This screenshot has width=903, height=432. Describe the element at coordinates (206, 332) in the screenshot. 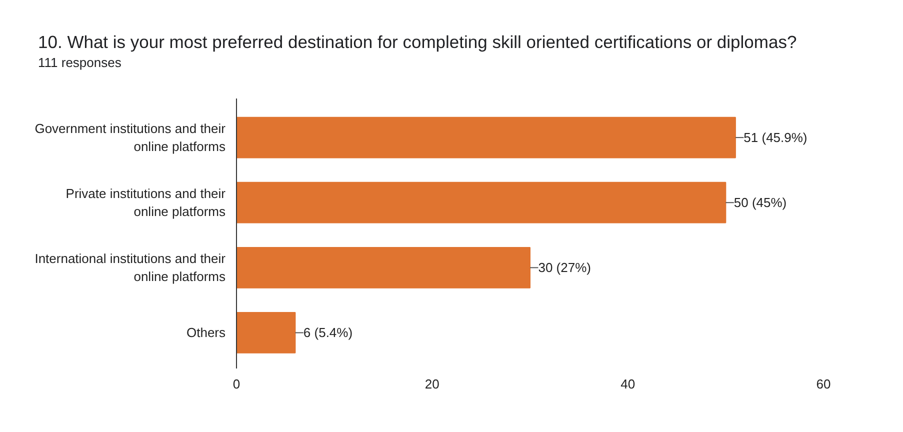

I see `y-tick-label: Others` at that location.